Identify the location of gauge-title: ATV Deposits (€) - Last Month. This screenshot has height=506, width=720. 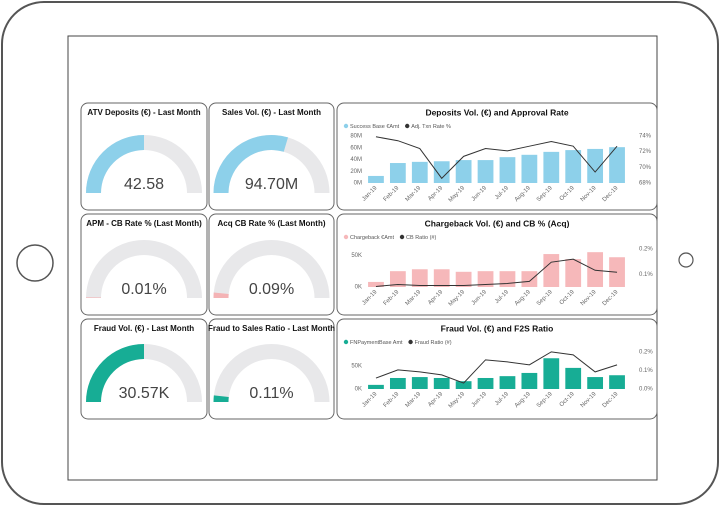
(143, 112).